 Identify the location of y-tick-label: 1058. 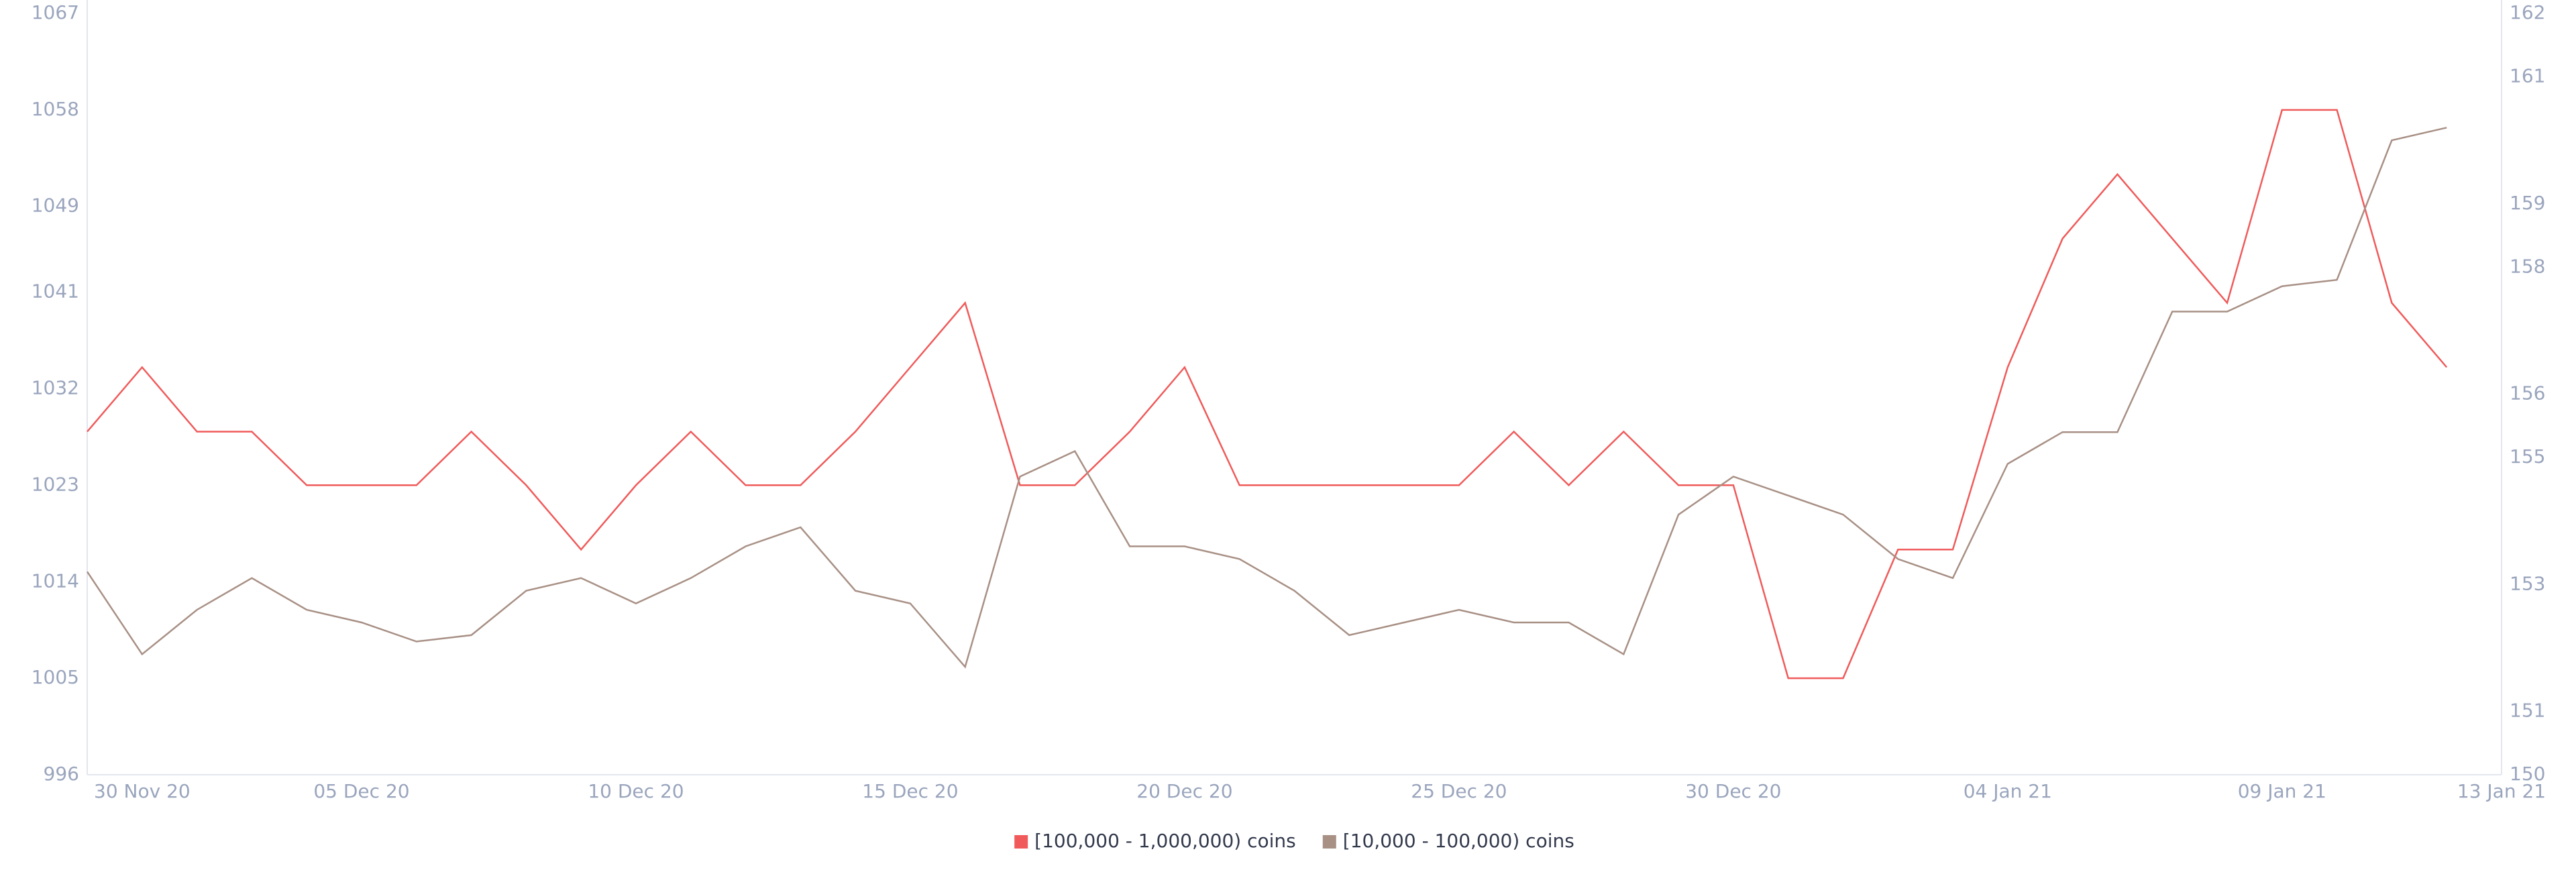
(55, 109).